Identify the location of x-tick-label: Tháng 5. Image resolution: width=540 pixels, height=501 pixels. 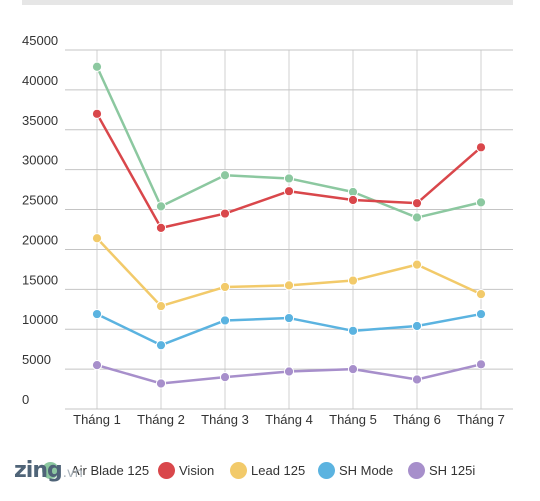
(353, 419).